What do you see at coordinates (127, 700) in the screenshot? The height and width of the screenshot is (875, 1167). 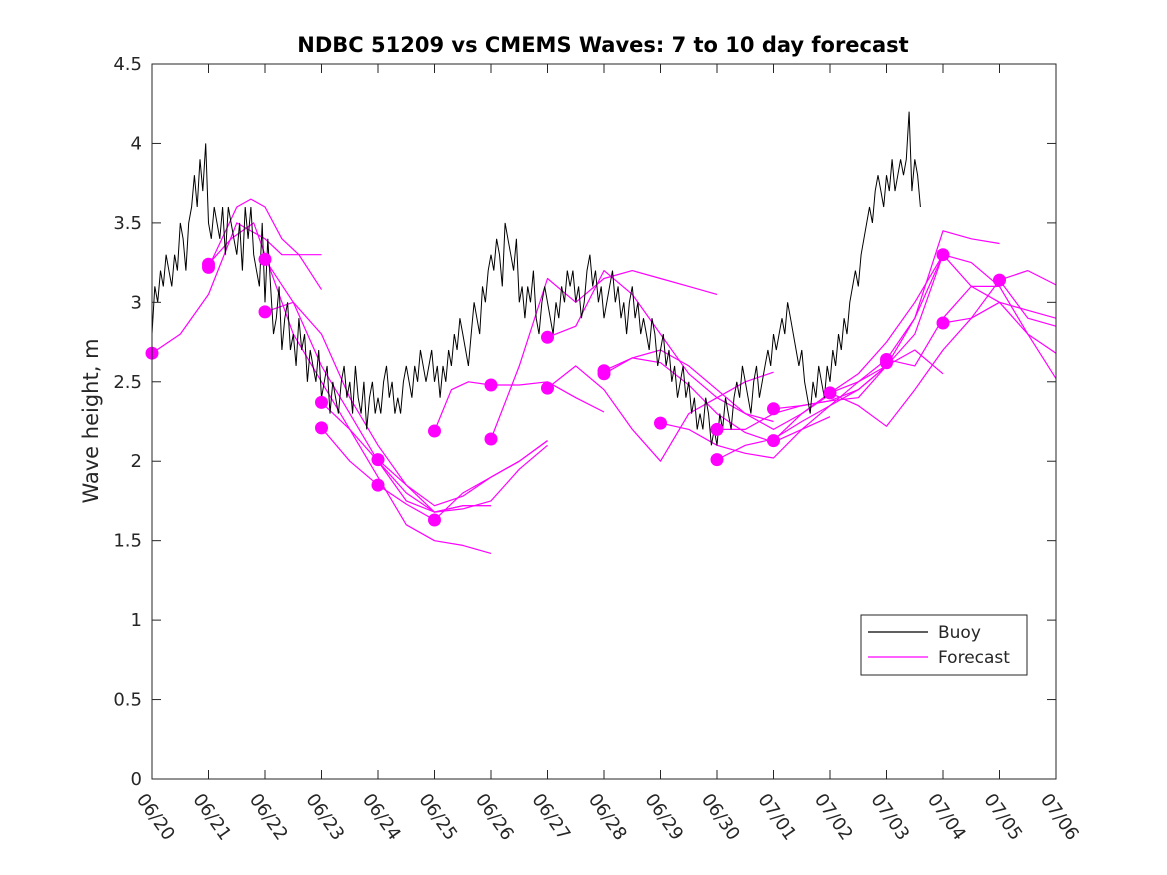 I see `y-tick-label: 0.5` at bounding box center [127, 700].